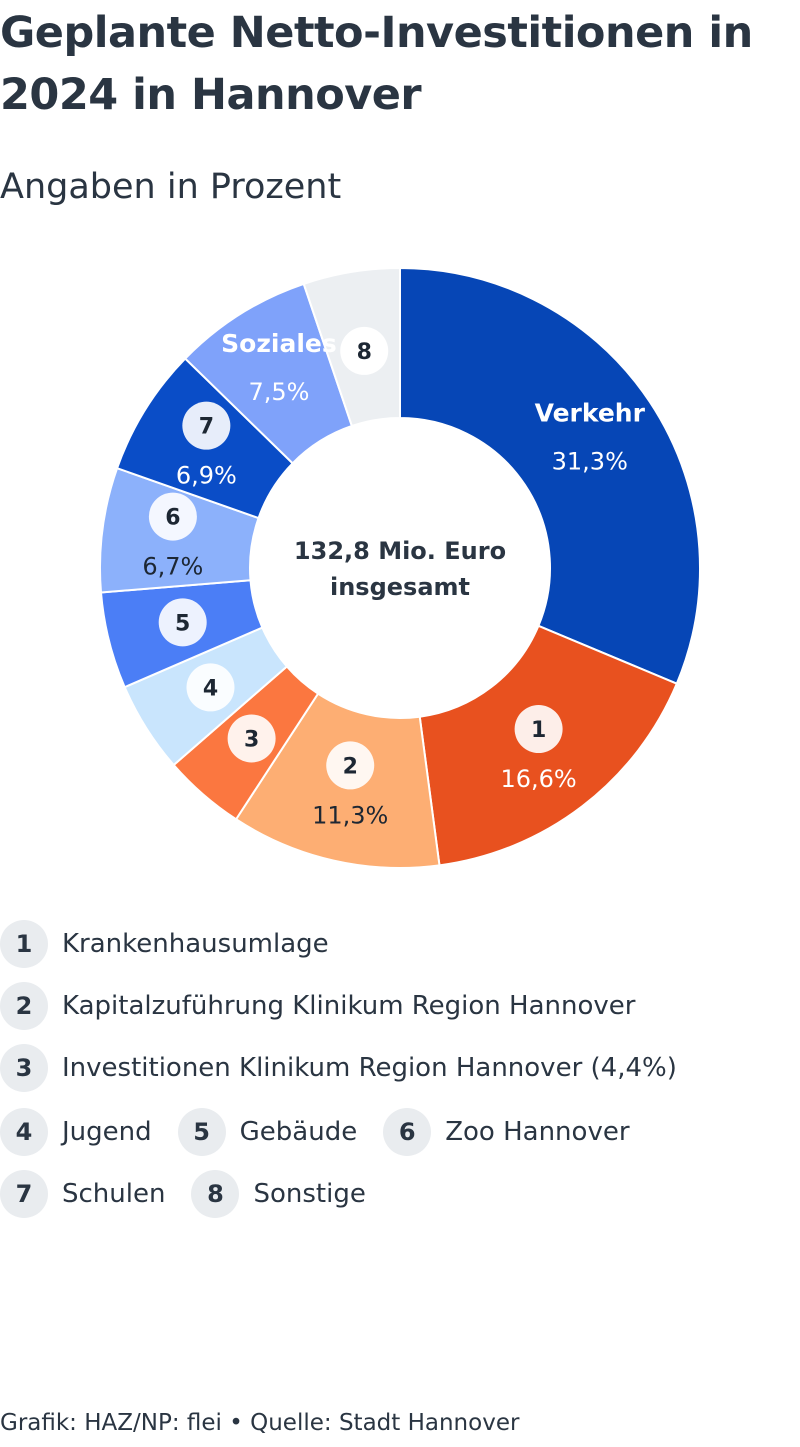 The image size is (800, 1447). I want to click on slice-verkehr, so click(550, 475).